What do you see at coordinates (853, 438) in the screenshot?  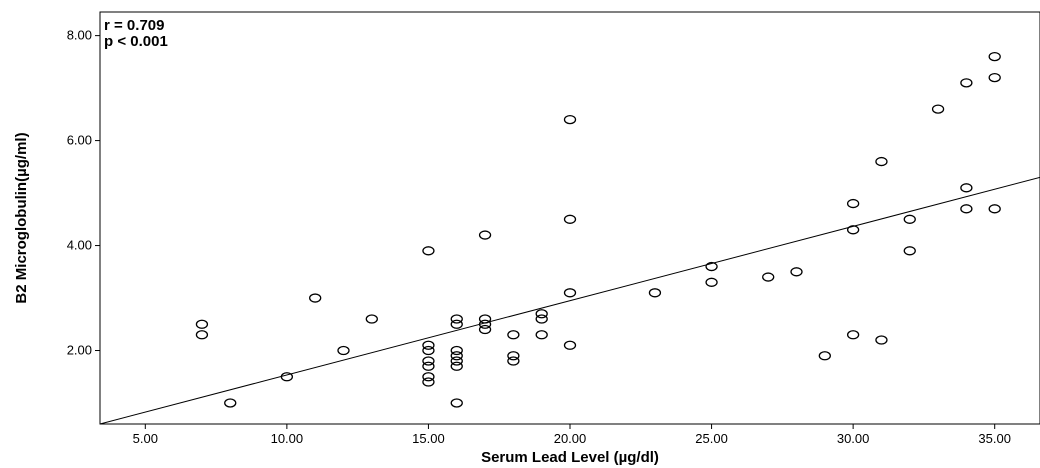 I see `x-tick-label: 30.00` at bounding box center [853, 438].